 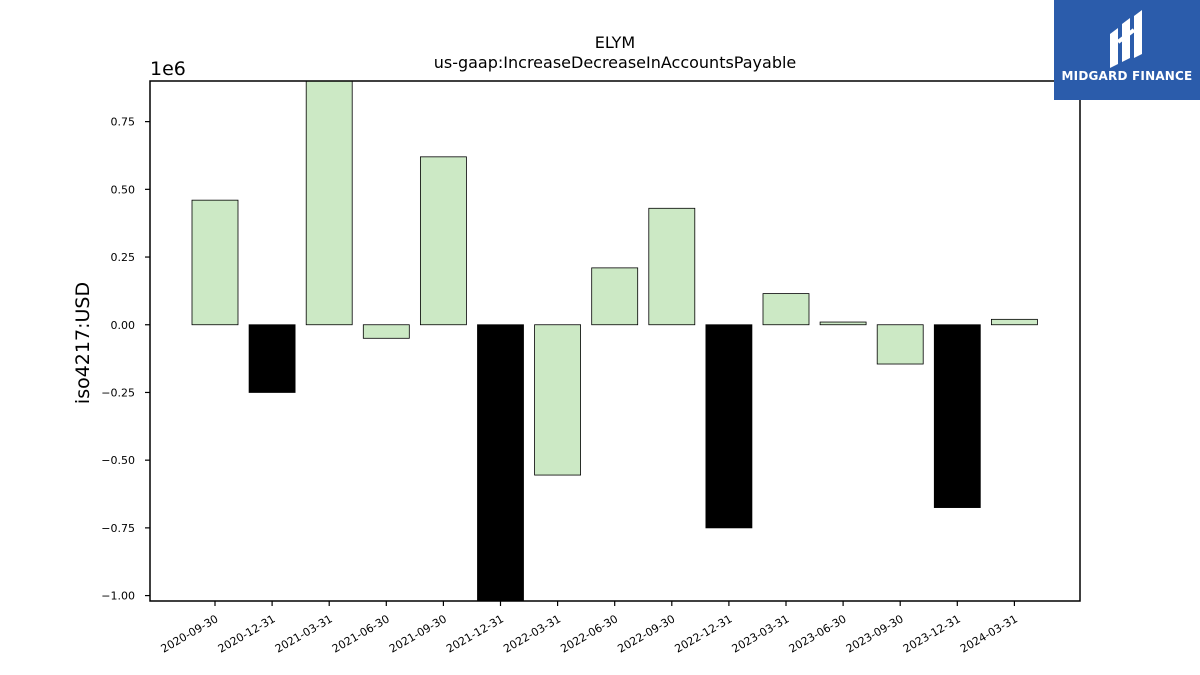 What do you see at coordinates (123, 325) in the screenshot?
I see `y-tick-label: 0.00` at bounding box center [123, 325].